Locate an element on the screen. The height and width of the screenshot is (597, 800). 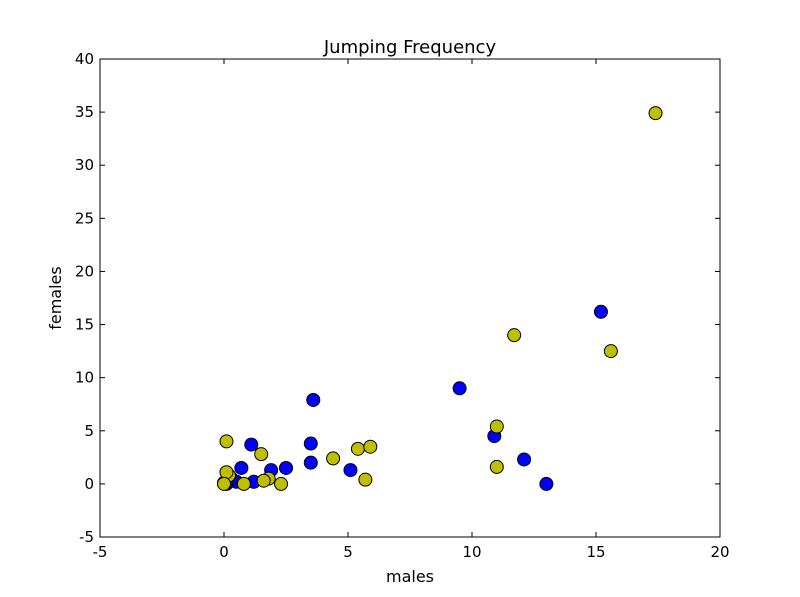
x-tick-label: 10 is located at coordinates (471, 552).